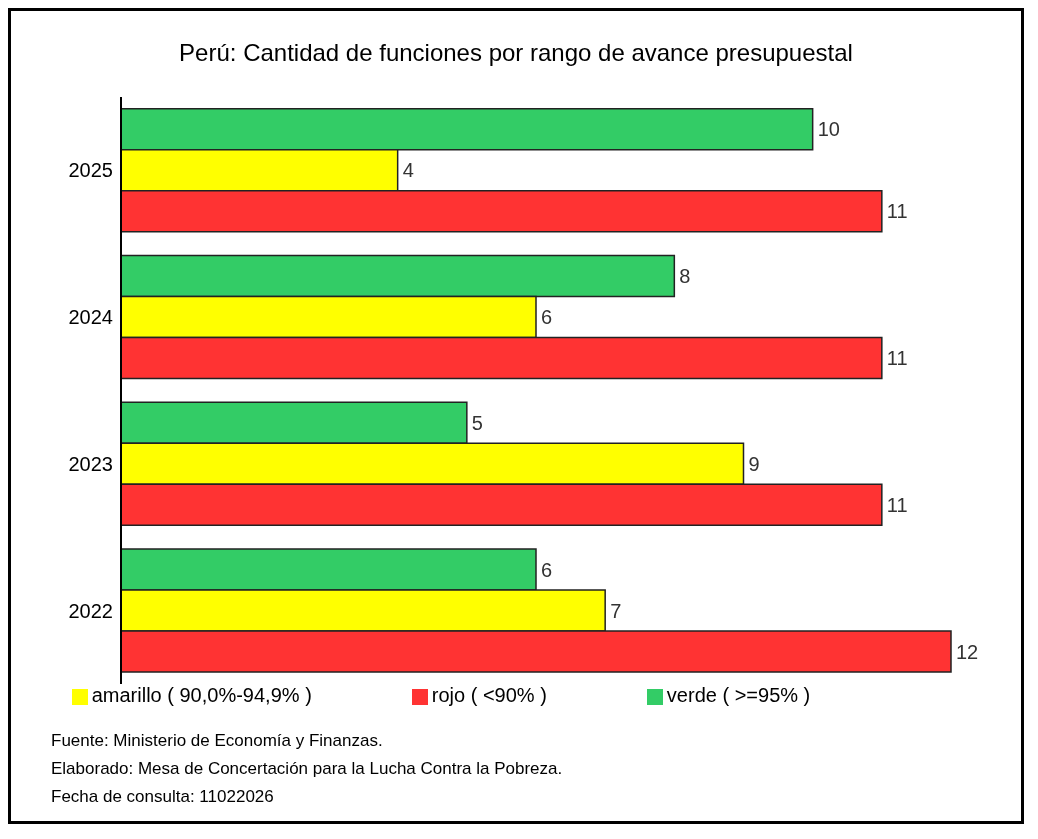  What do you see at coordinates (685, 276) in the screenshot?
I see `data-label: 8` at bounding box center [685, 276].